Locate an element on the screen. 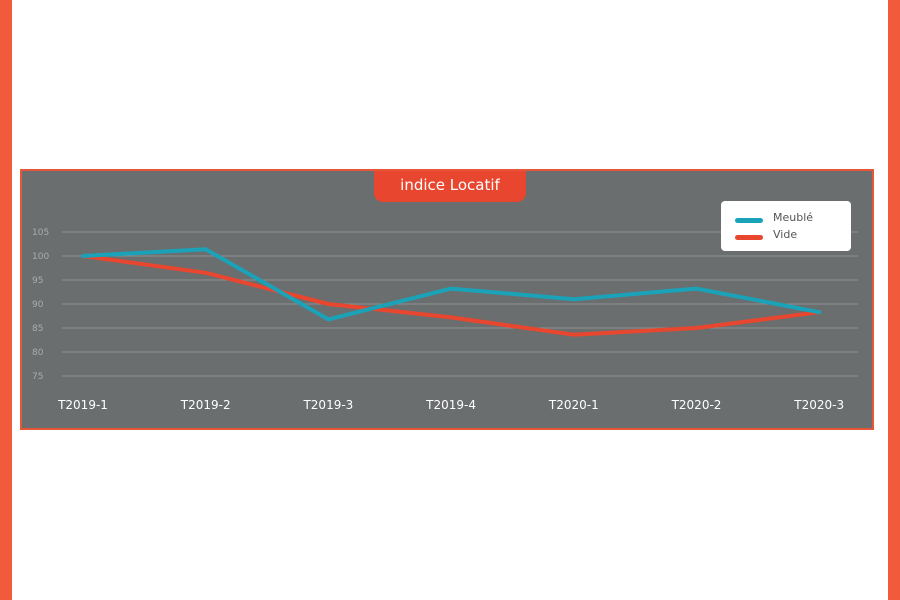  legend-label-meuble: Meublé is located at coordinates (793, 217).